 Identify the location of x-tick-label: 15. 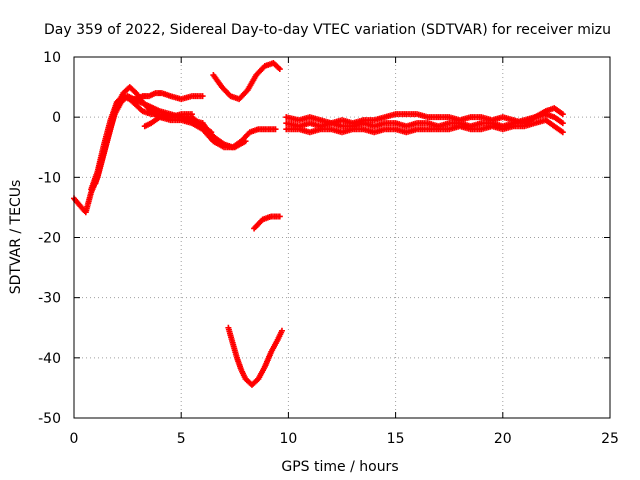
(396, 439).